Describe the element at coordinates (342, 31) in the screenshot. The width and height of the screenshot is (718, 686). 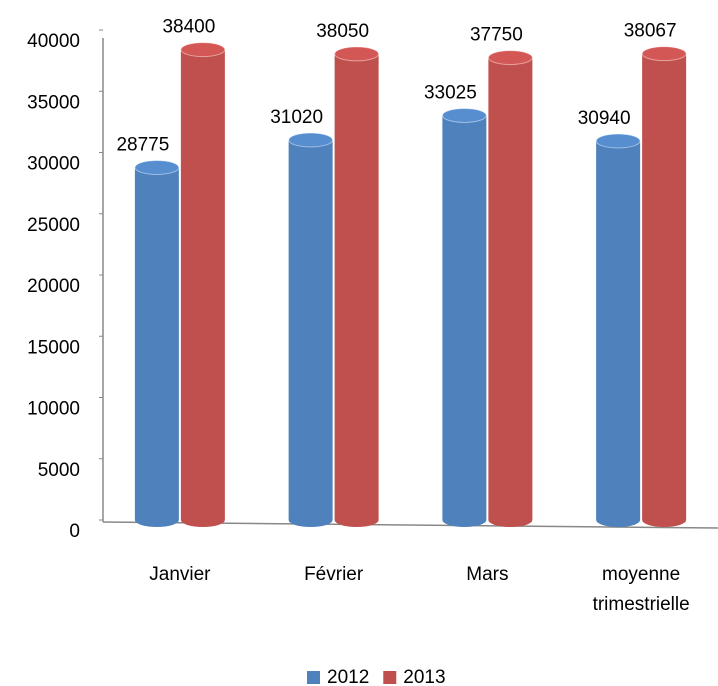
I see `value-label: 38050` at that location.